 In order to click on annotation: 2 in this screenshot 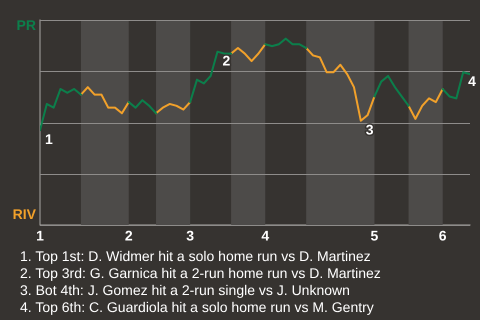, I will do `click(226, 60)`.